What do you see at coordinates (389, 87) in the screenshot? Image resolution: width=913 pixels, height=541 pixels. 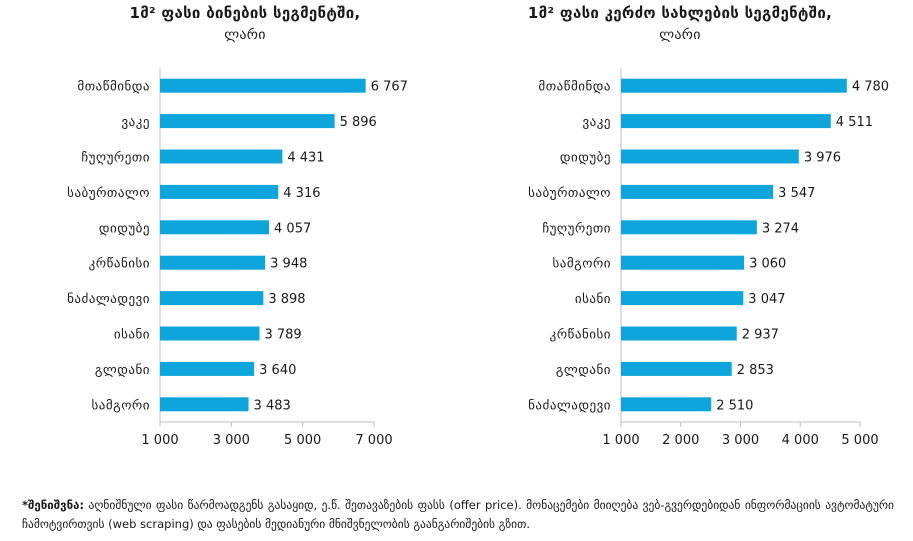 I see `value-label: 6 767` at bounding box center [389, 87].